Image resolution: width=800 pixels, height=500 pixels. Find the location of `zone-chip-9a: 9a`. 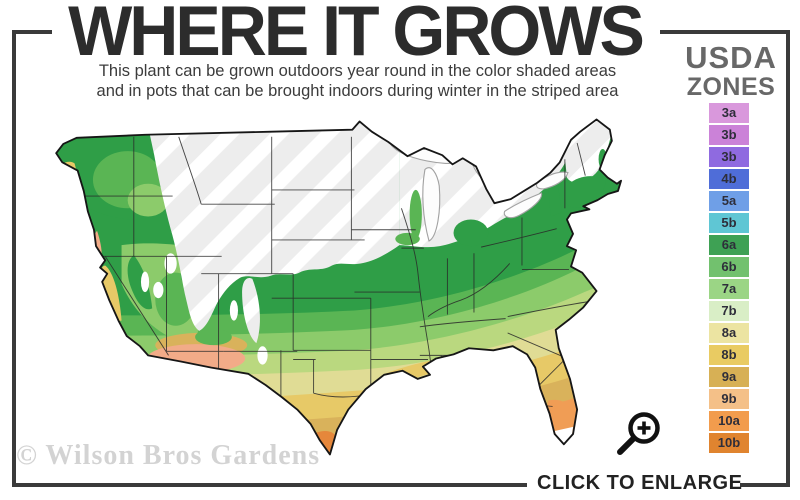

zone-chip-9a: 9a is located at coordinates (729, 377).